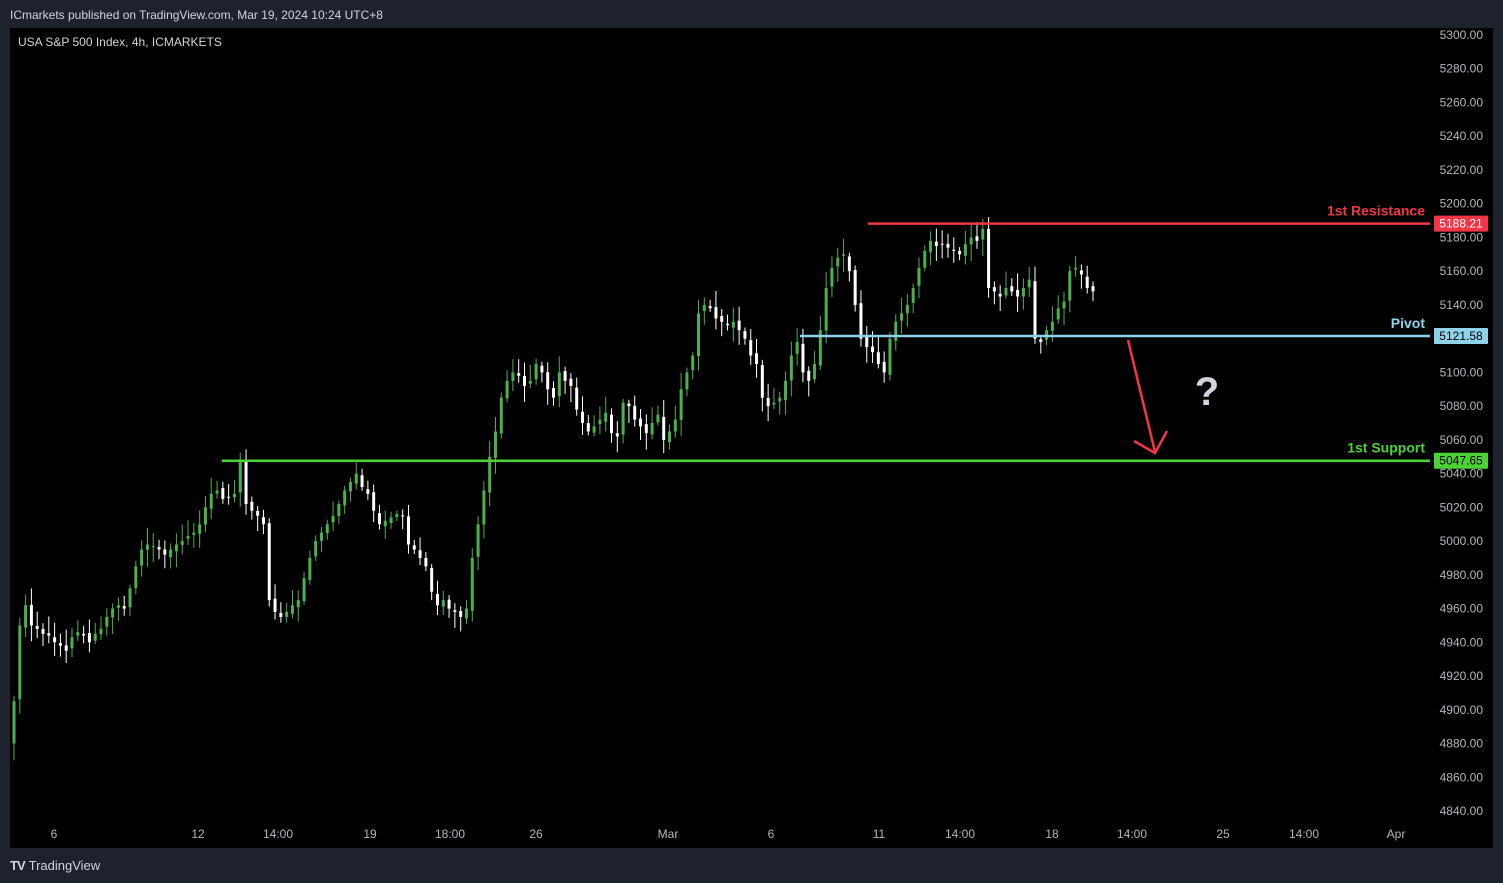 The width and height of the screenshot is (1503, 883). I want to click on y-tick-label: 5000.00, so click(1462, 541).